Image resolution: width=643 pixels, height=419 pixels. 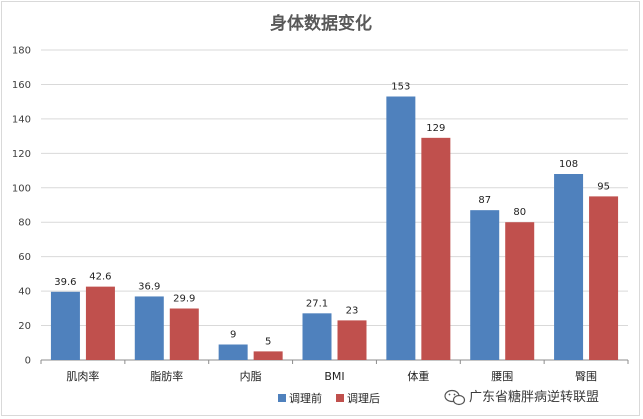 I want to click on data-label: 36.9, so click(x=149, y=286).